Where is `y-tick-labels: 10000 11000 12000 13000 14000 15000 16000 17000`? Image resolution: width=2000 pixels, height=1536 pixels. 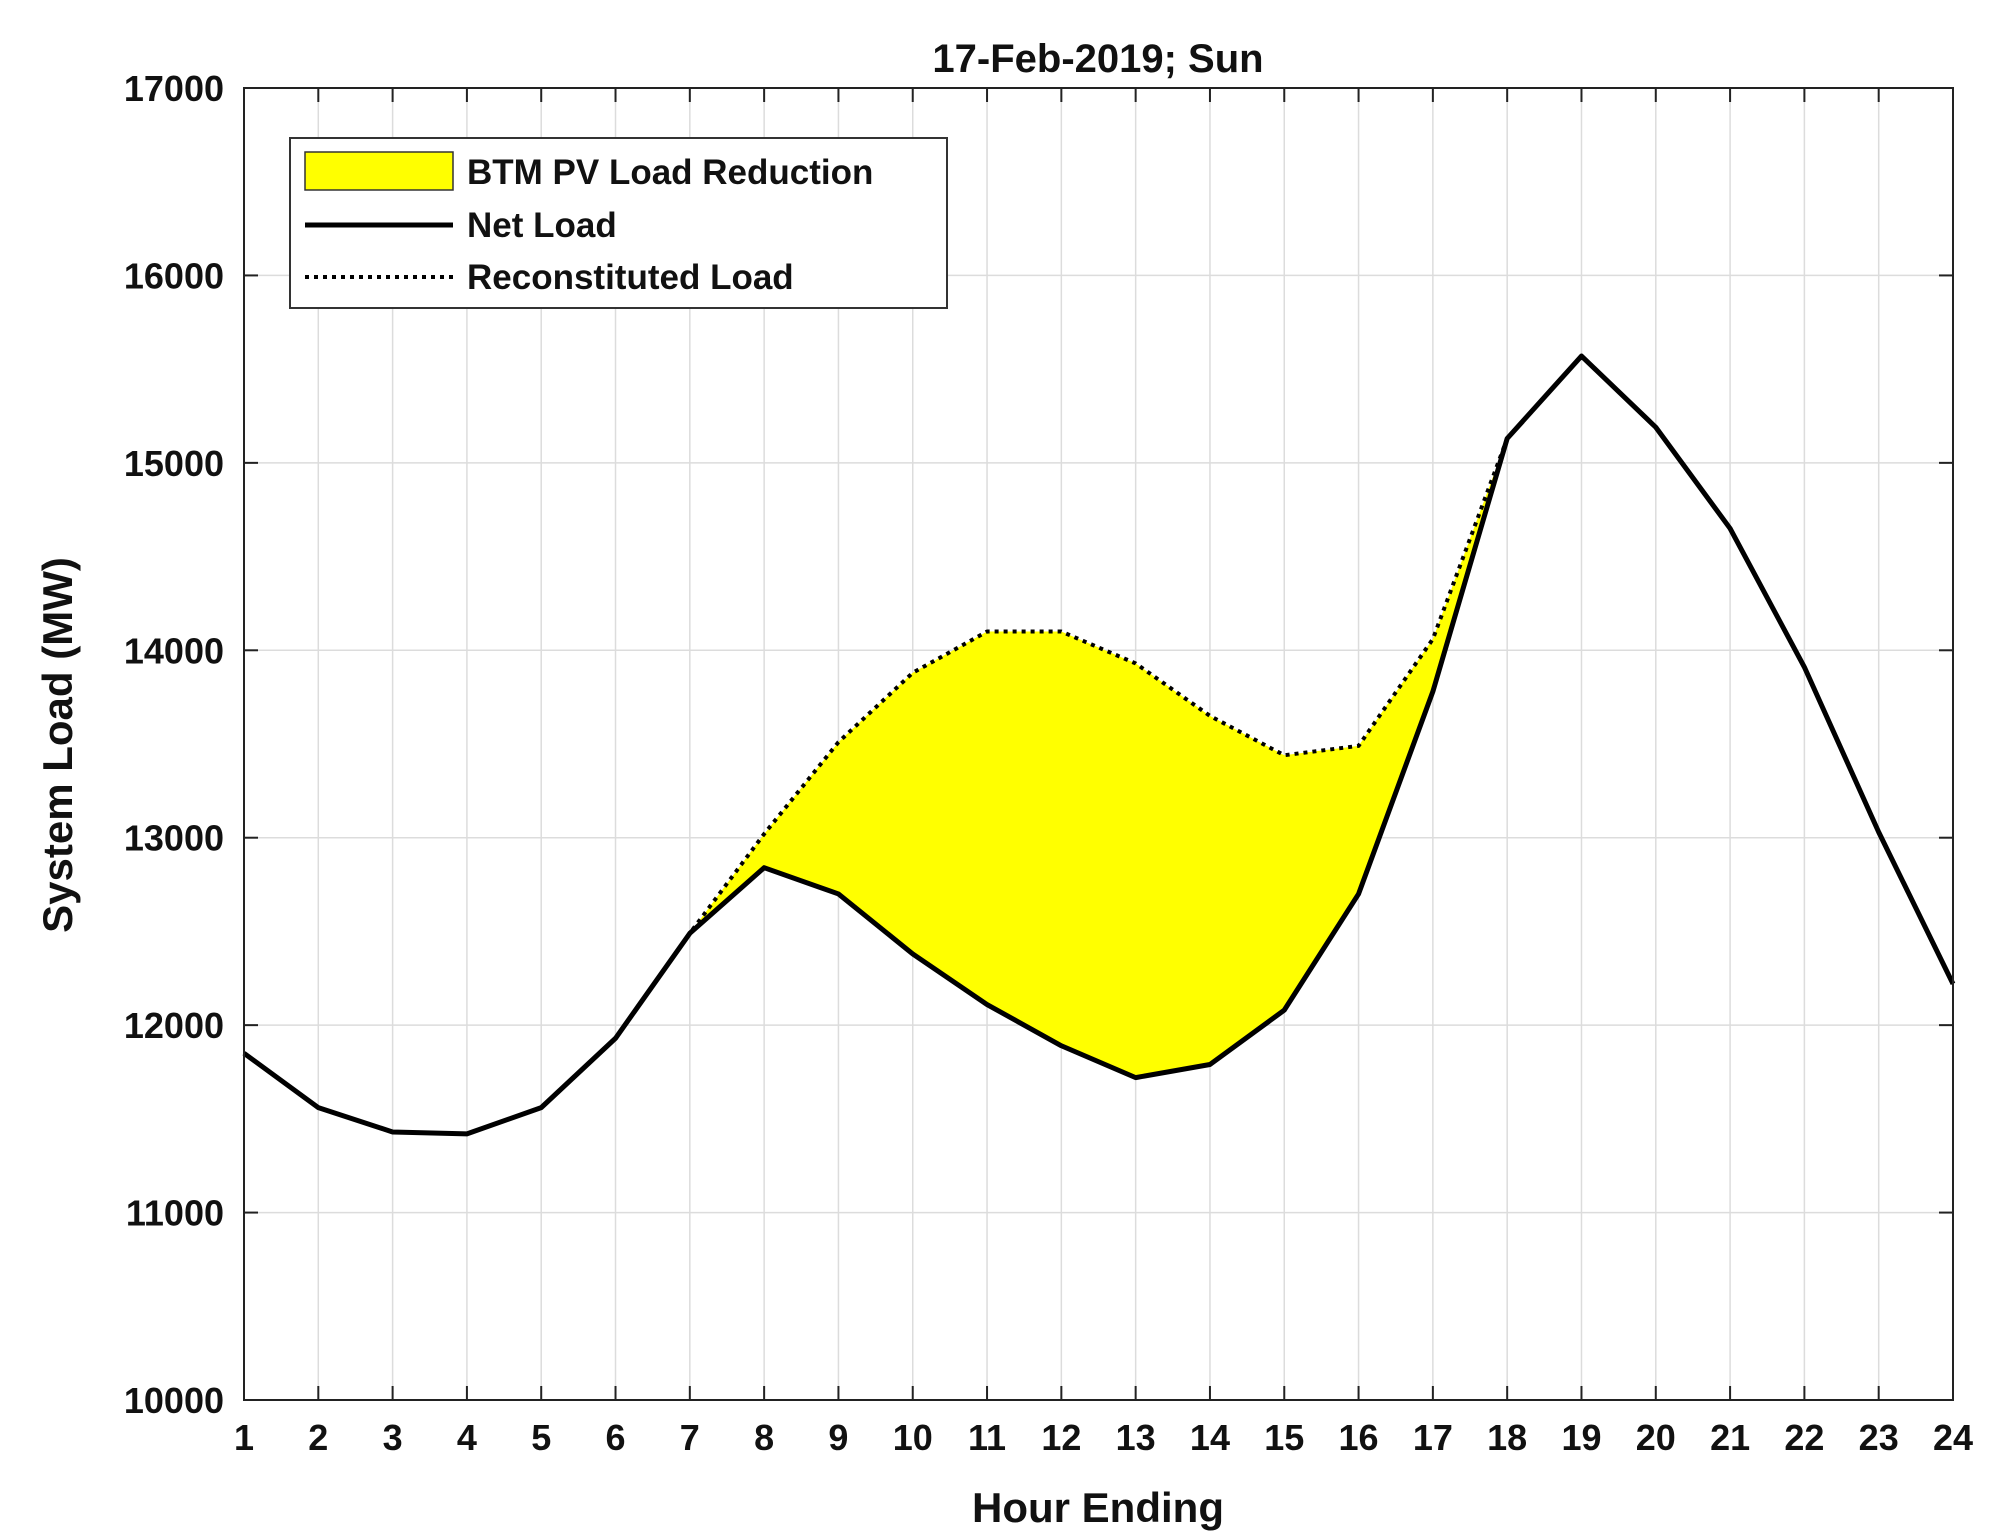 y-tick-labels: 10000 11000 12000 13000 14000 15000 16000 17000 is located at coordinates (174, 744).